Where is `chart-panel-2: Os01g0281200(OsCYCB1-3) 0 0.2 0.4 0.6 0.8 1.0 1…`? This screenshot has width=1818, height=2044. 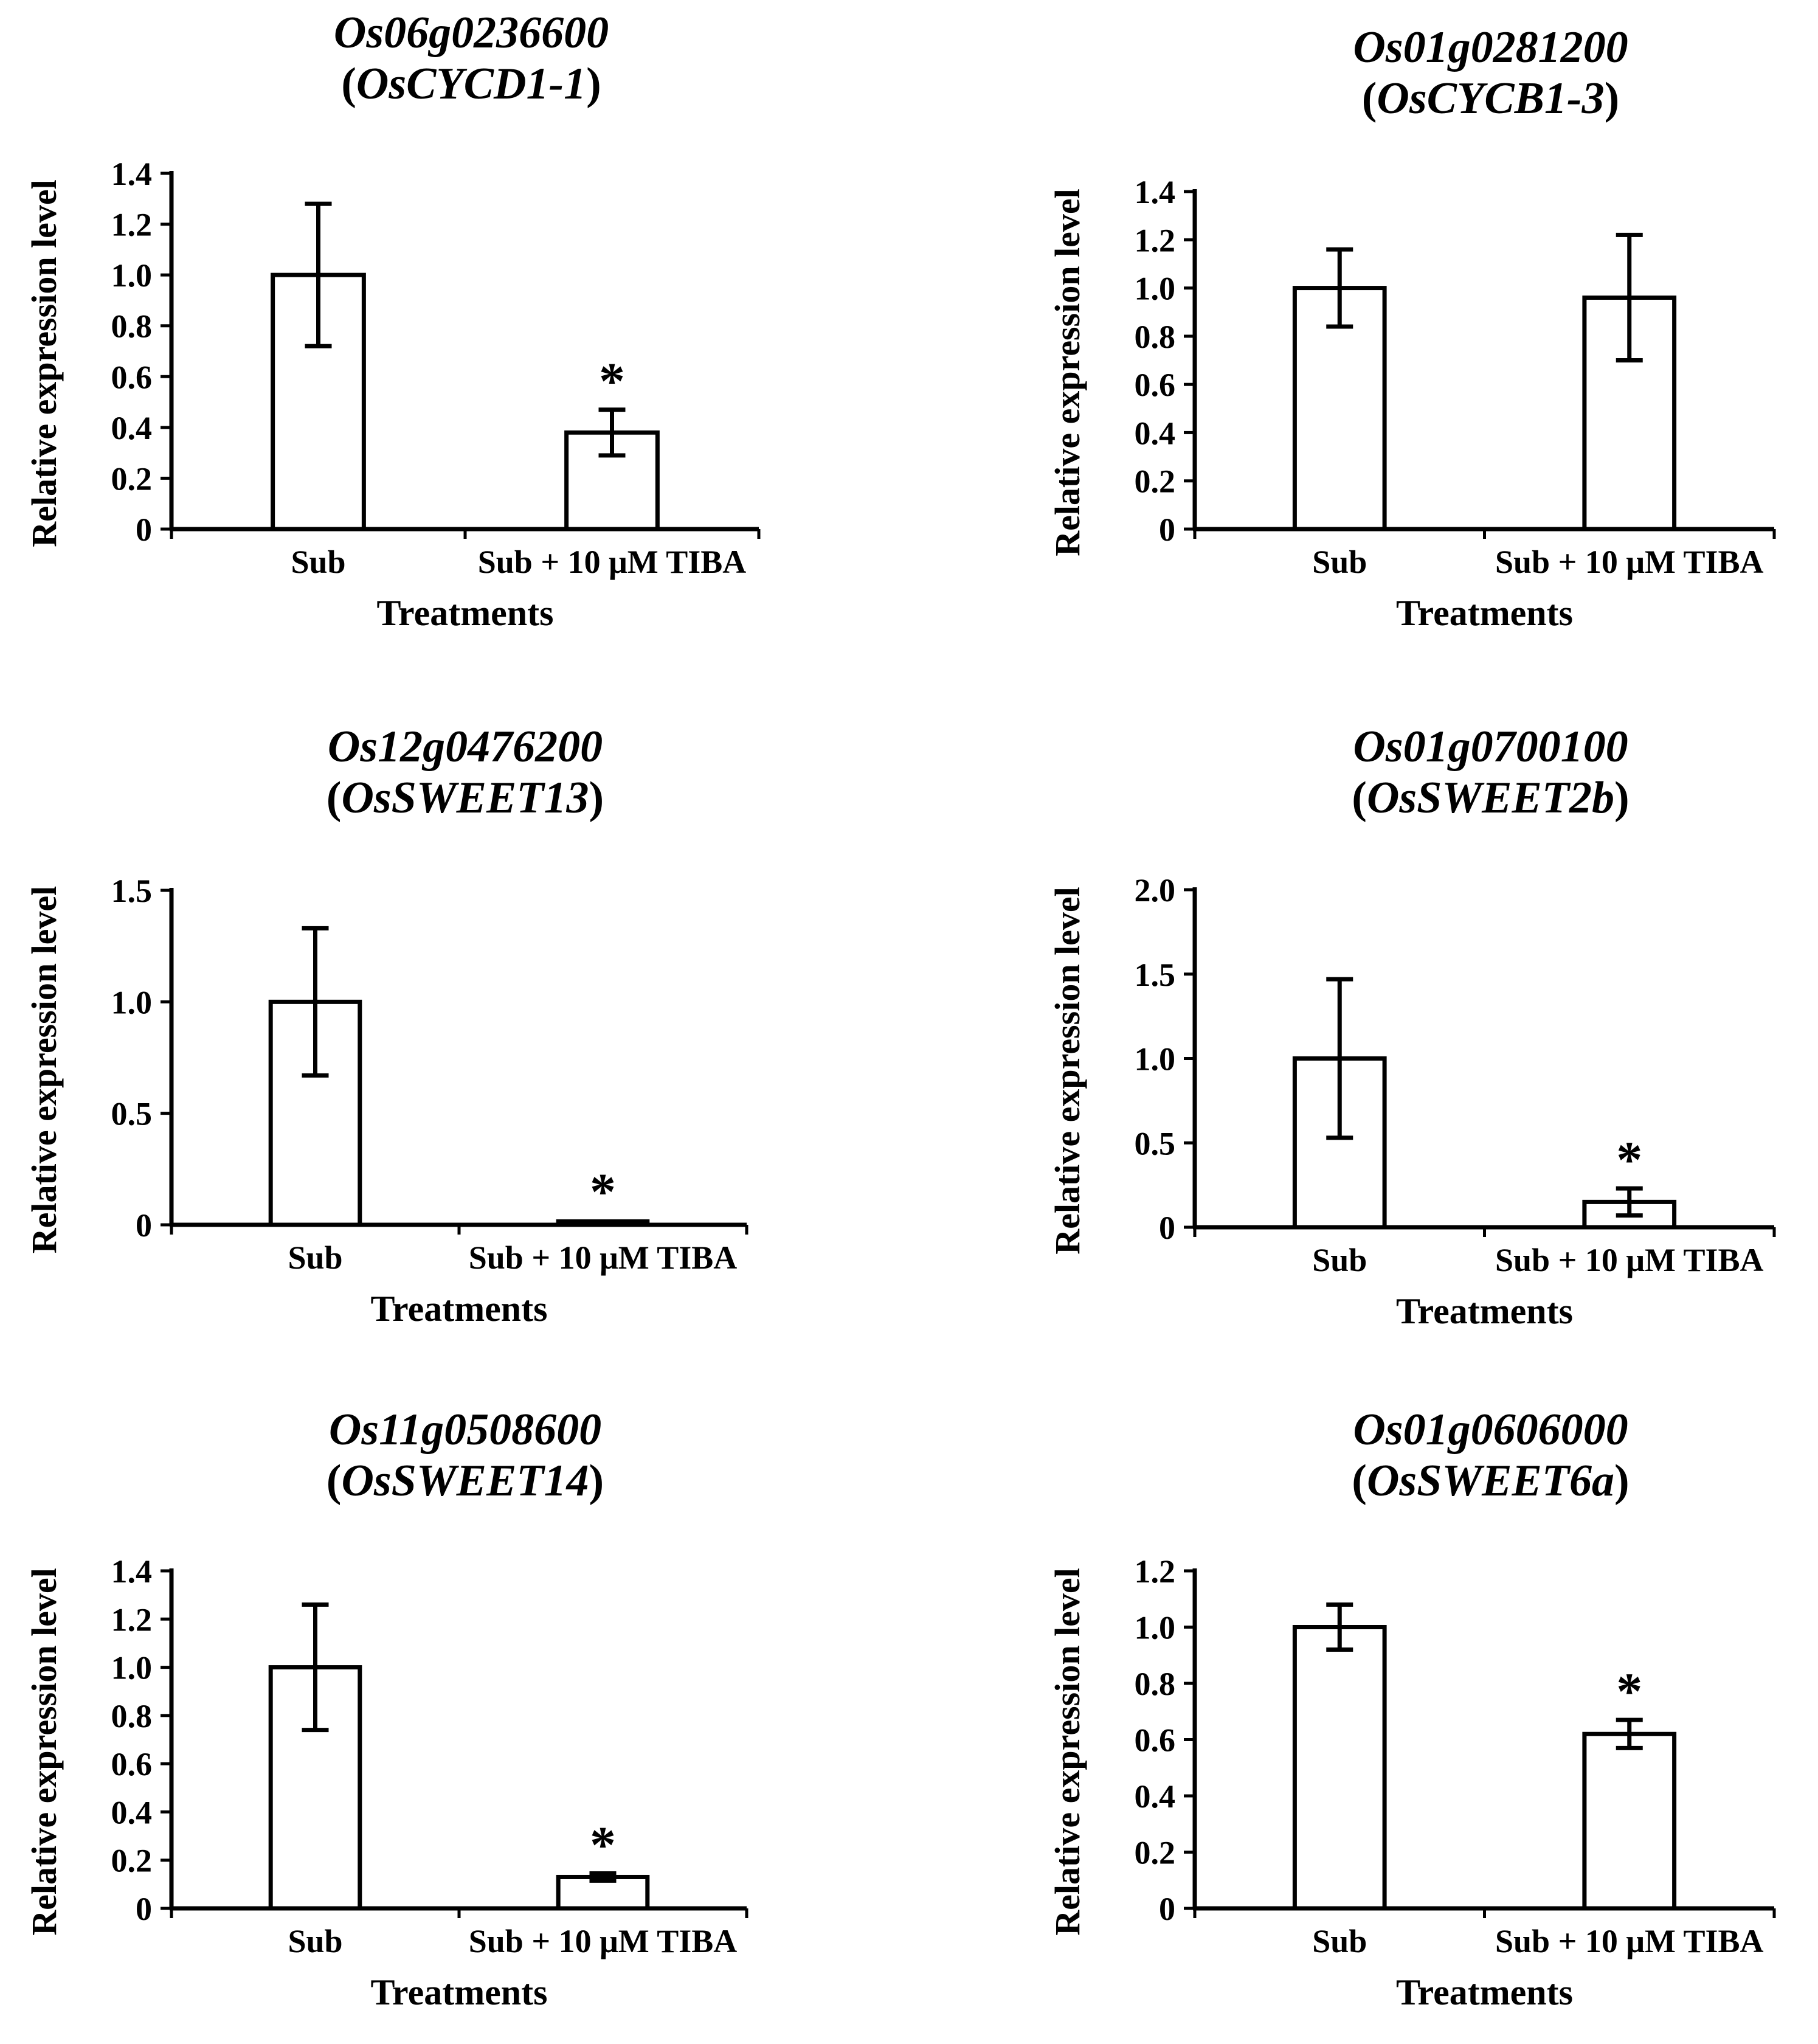 chart-panel-2: Os01g0281200(OsCYCB1-3) 0 0.2 0.4 0.6 0.8 1.0 1… is located at coordinates (1412, 328).